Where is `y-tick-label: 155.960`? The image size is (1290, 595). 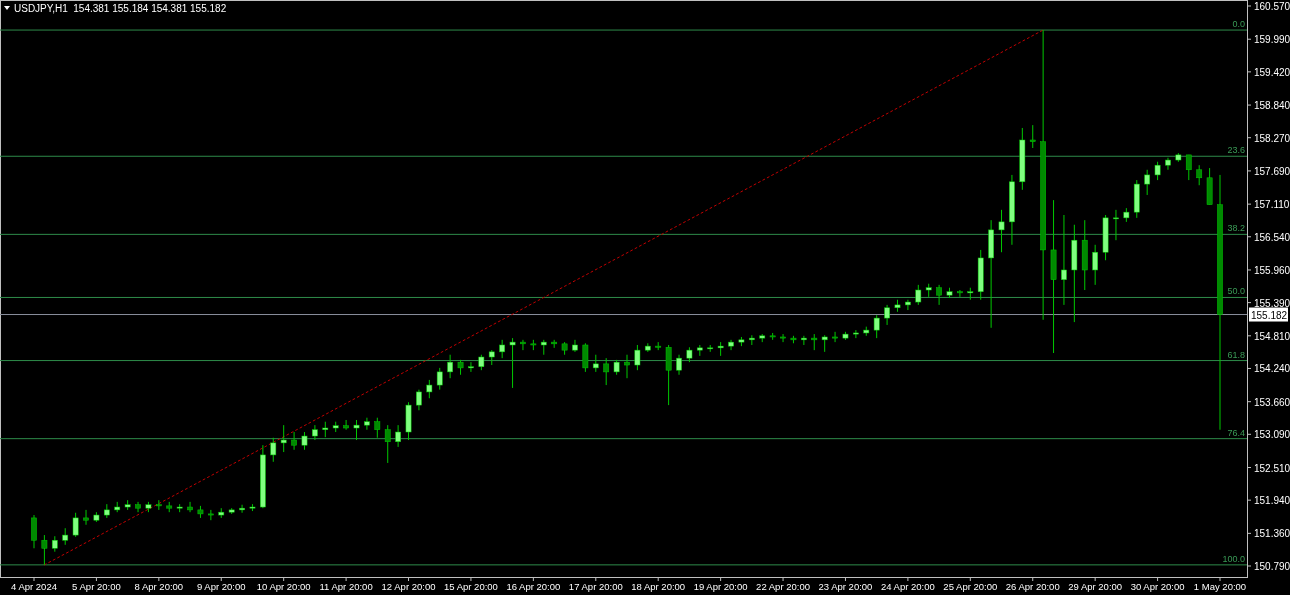
y-tick-label: 155.960 is located at coordinates (1272, 270).